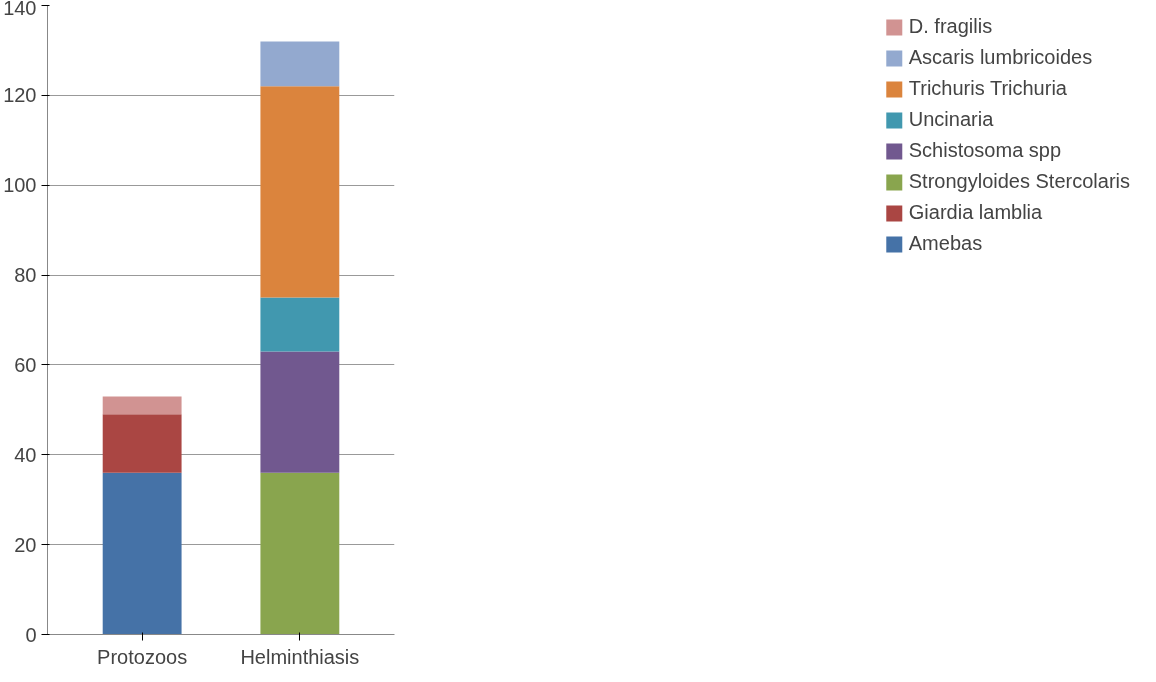 The height and width of the screenshot is (682, 1156). I want to click on legend-label: Amebas, so click(945, 243).